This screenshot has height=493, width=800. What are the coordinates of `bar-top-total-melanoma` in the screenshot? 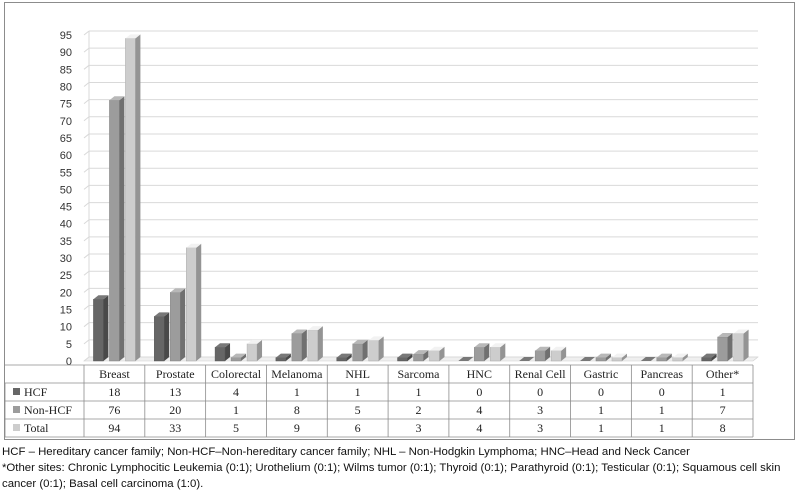 It's located at (315, 328).